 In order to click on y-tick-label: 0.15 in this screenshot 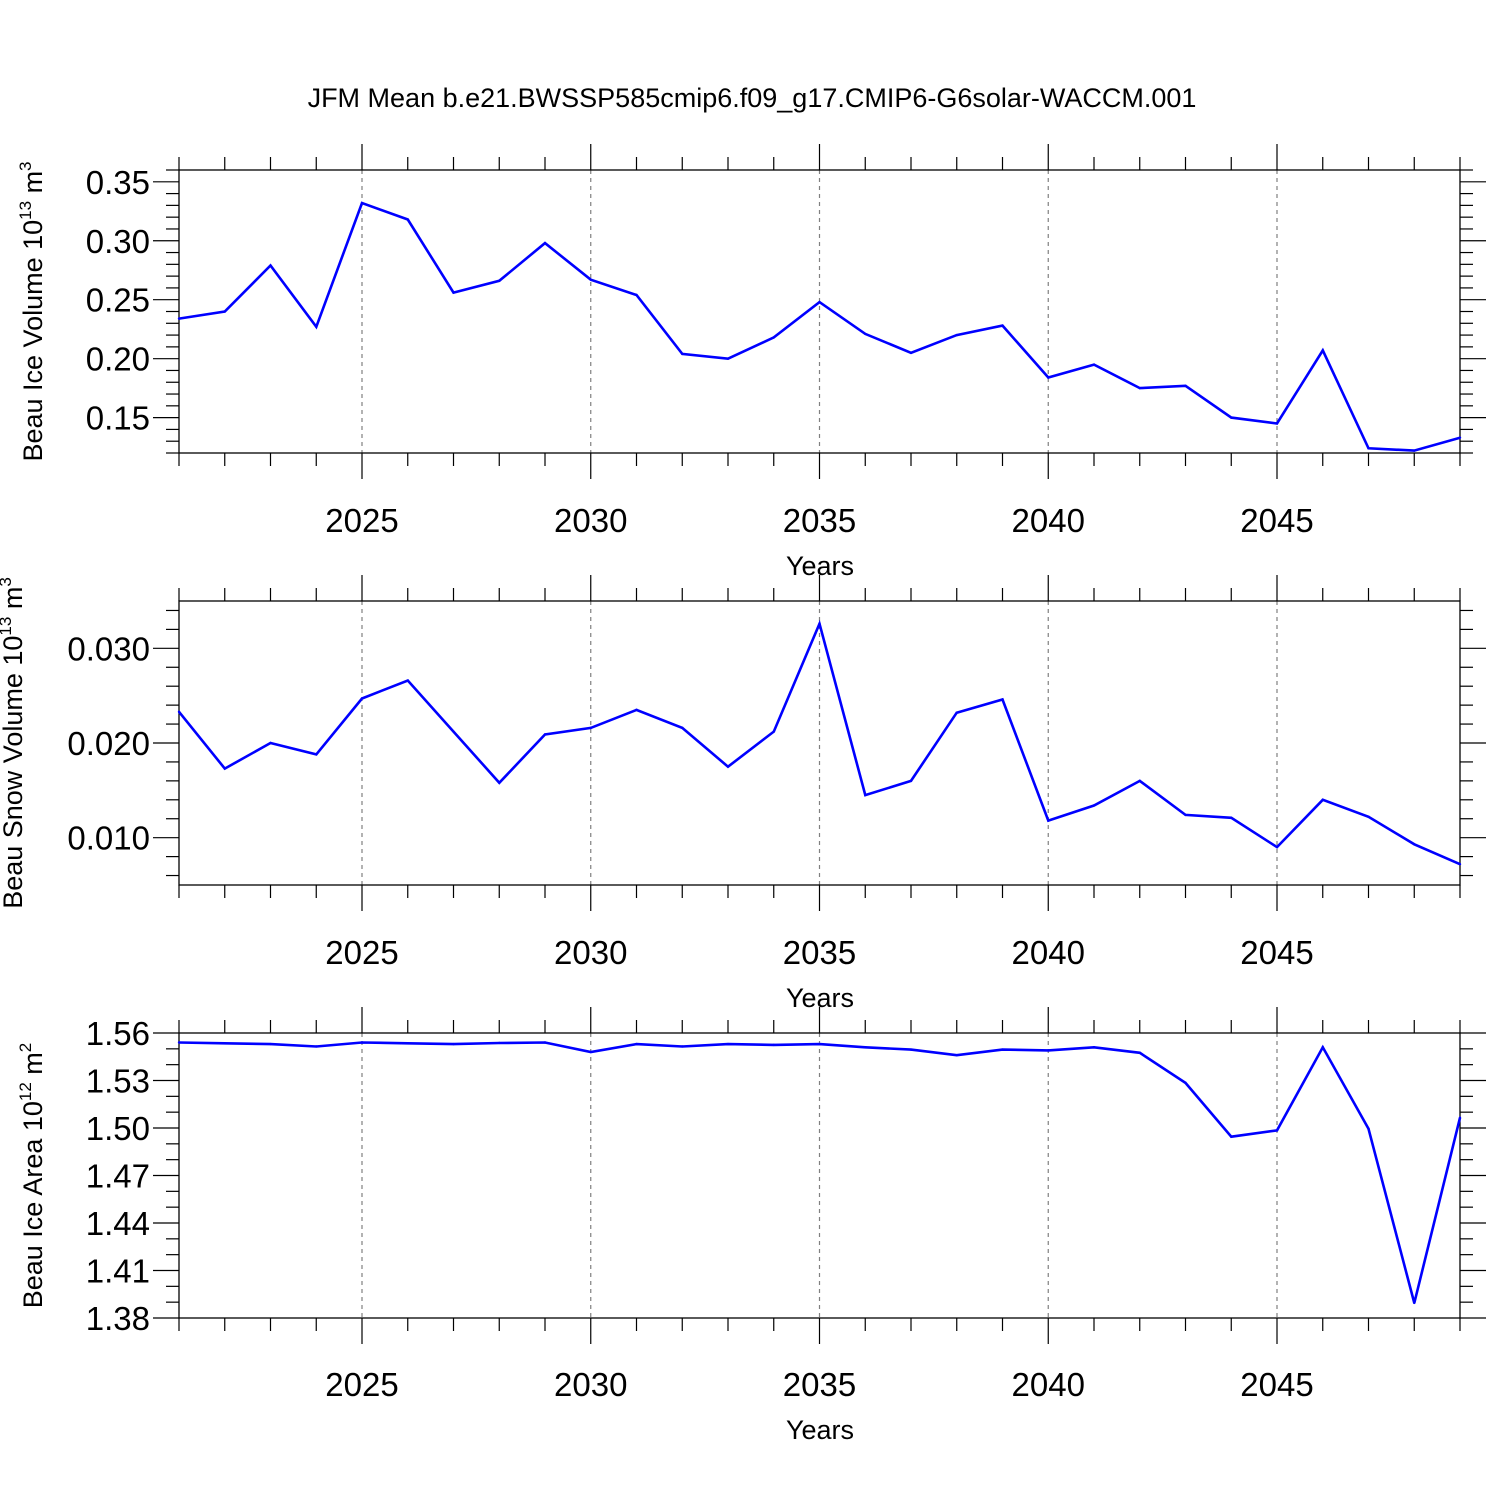, I will do `click(118, 418)`.